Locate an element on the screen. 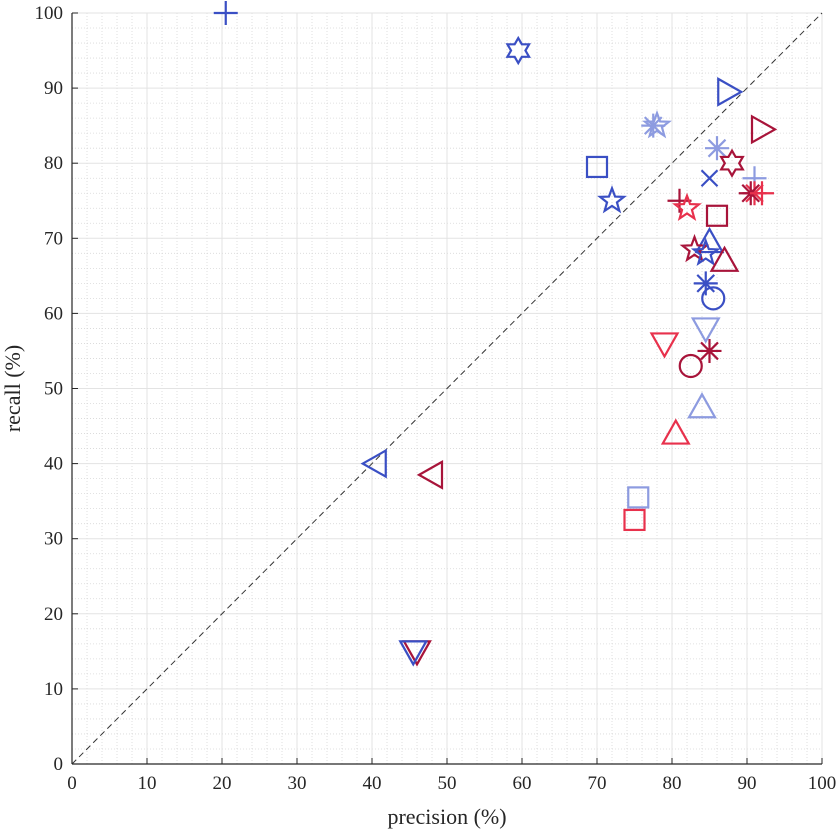 The image size is (840, 831). y-tick-label: 10 is located at coordinates (53, 689).